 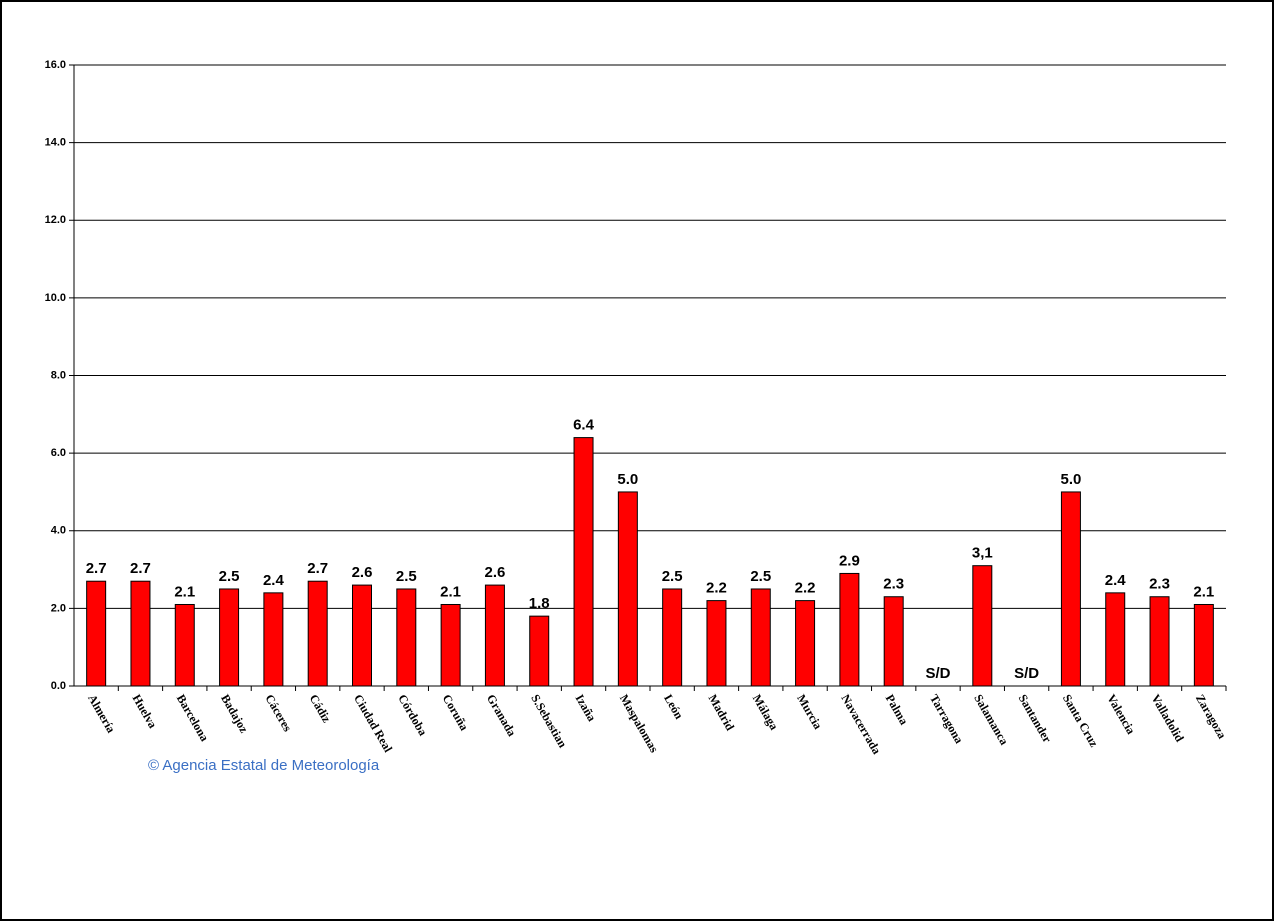 I want to click on y-tick-label: 14.0, so click(x=55, y=143).